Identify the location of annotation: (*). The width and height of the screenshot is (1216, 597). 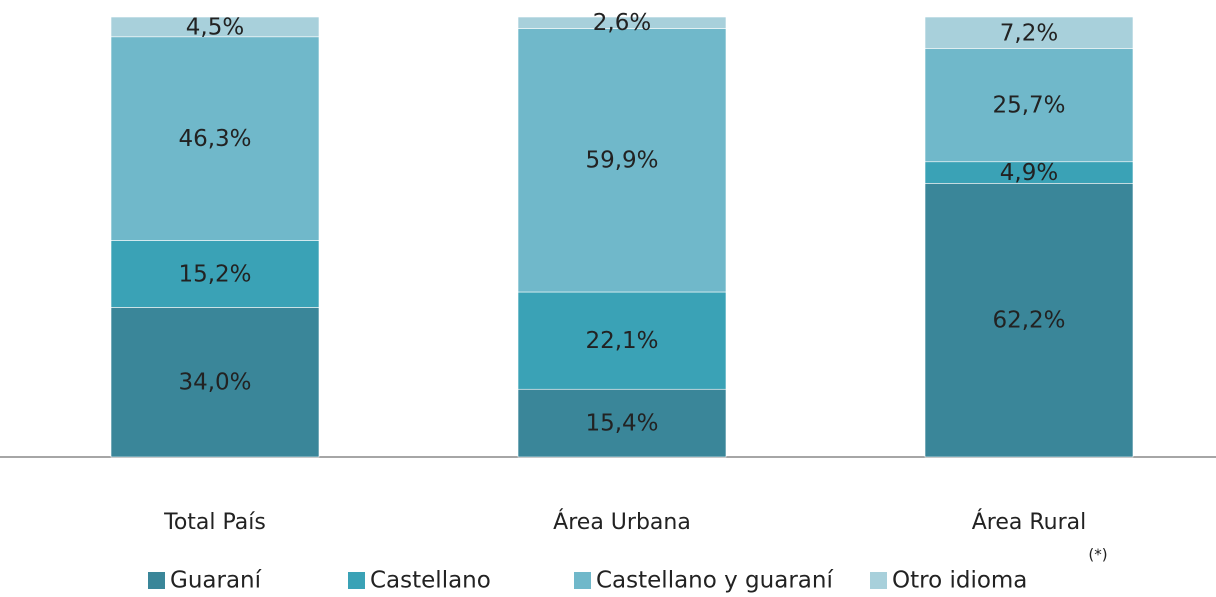
(1097, 555).